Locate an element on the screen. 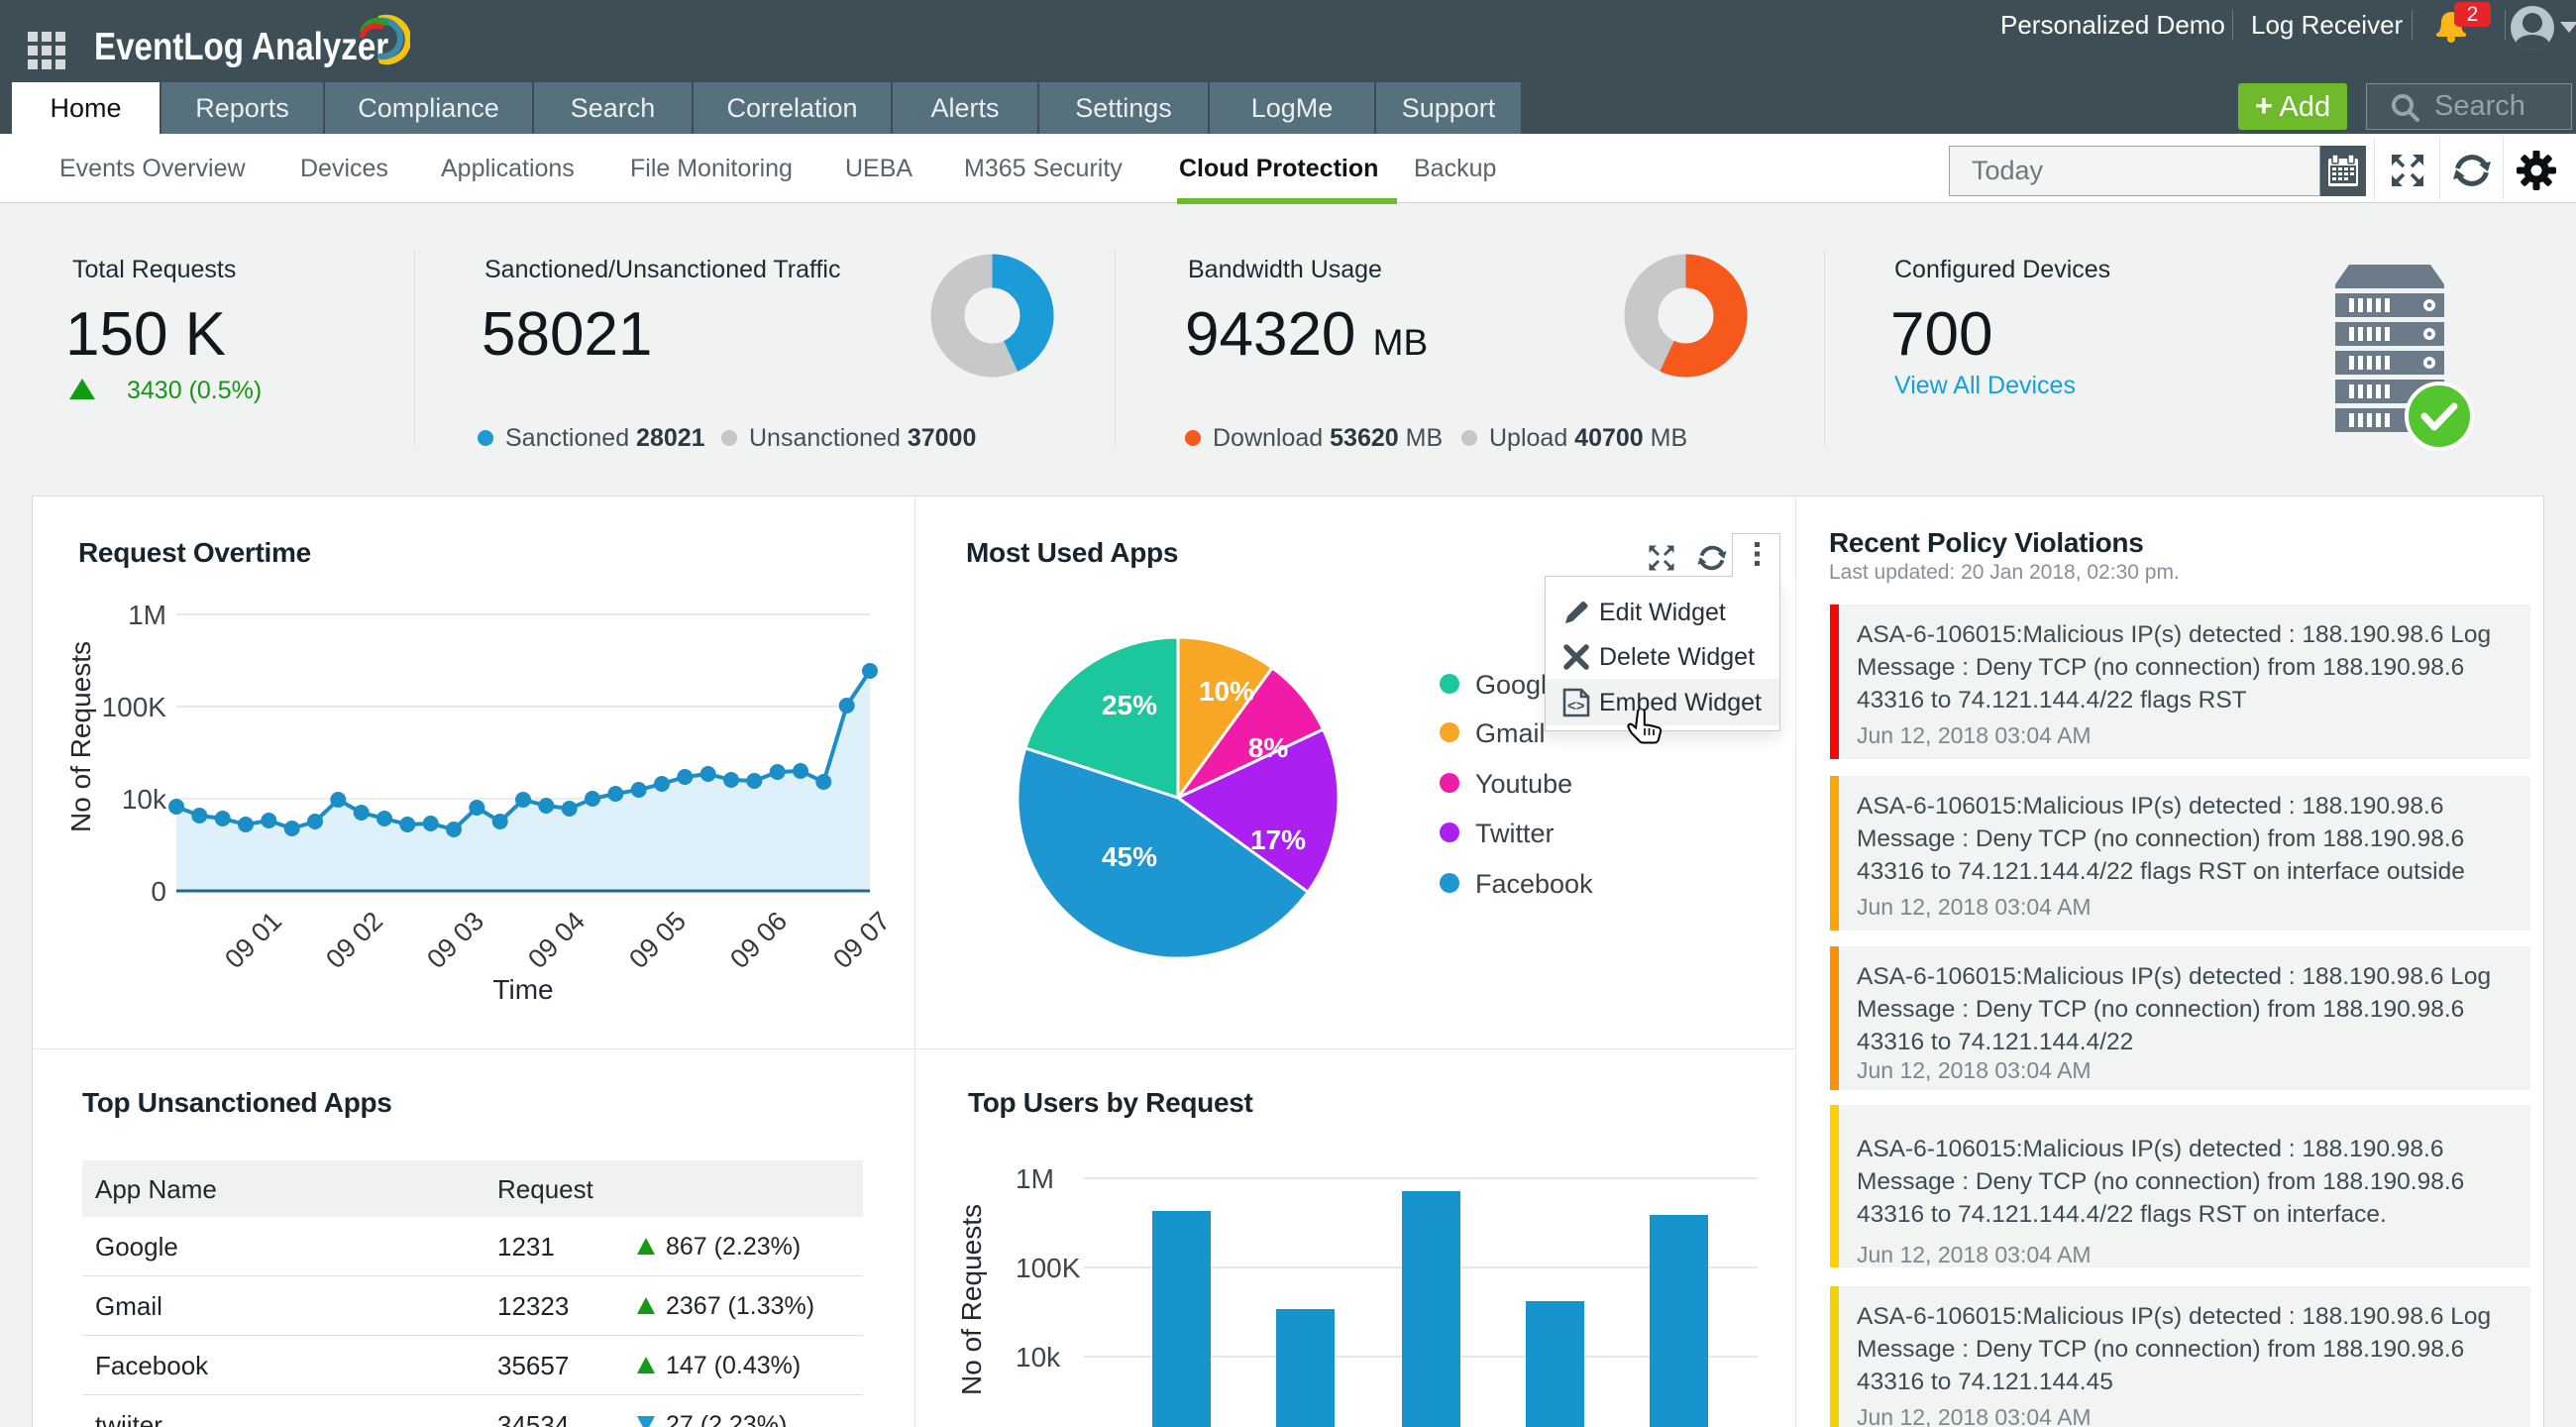 Image resolution: width=2576 pixels, height=1427 pixels. svg-text: Twitter is located at coordinates (1515, 833).